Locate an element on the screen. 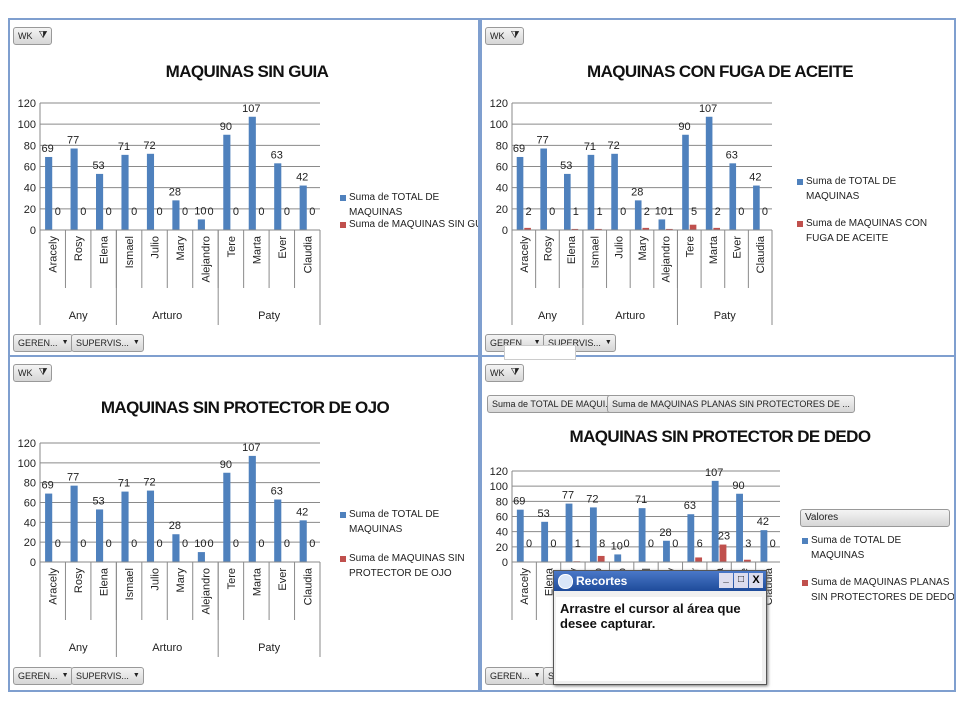  x-tick-label: Alejandro is located at coordinates (667, 259).